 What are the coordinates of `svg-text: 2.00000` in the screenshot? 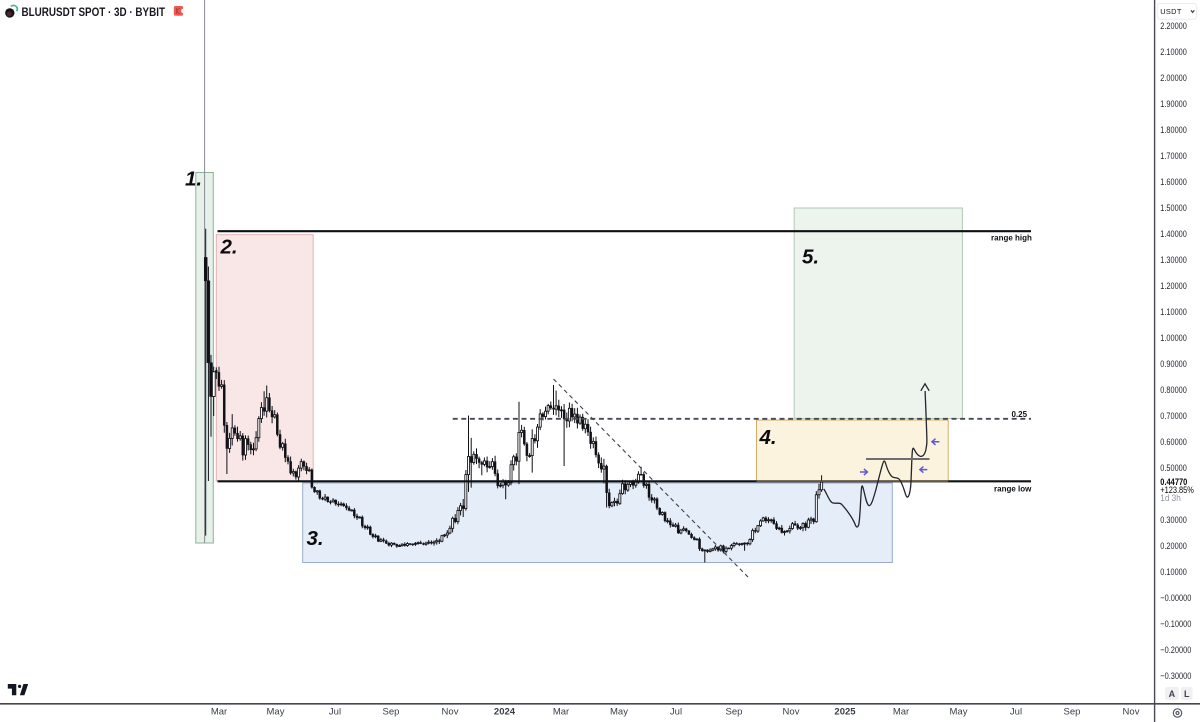 It's located at (1173, 78).